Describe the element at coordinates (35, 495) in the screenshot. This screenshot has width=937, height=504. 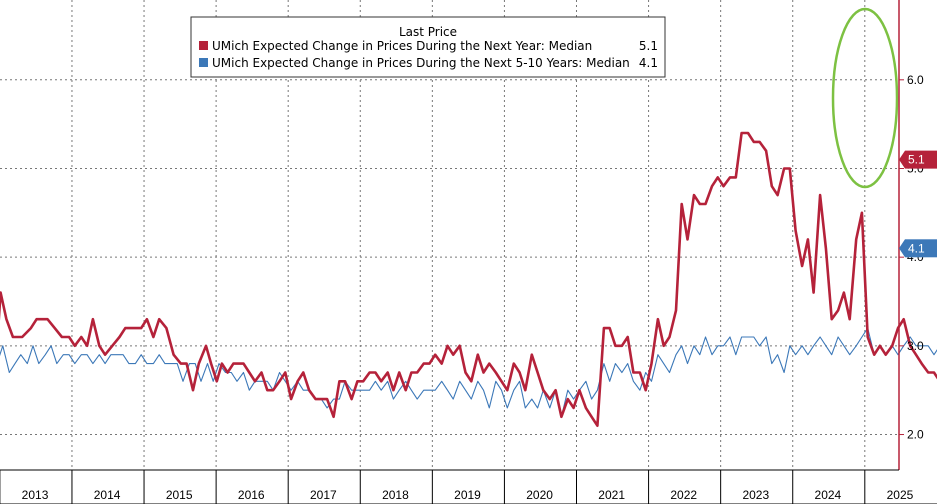
I see `x-tick-label: 2013` at that location.